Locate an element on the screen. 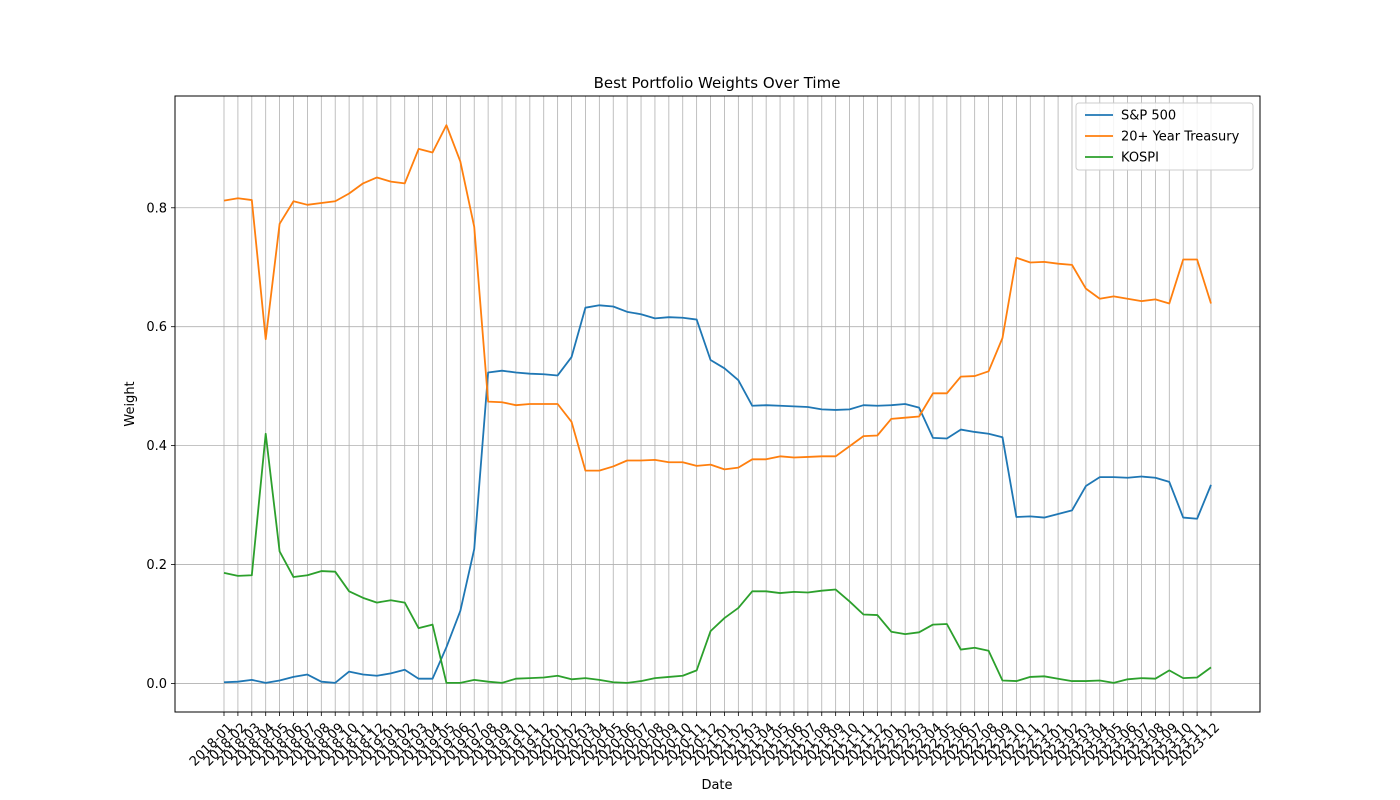 This screenshot has height=800, width=1400. legend-box is located at coordinates (1164, 136).